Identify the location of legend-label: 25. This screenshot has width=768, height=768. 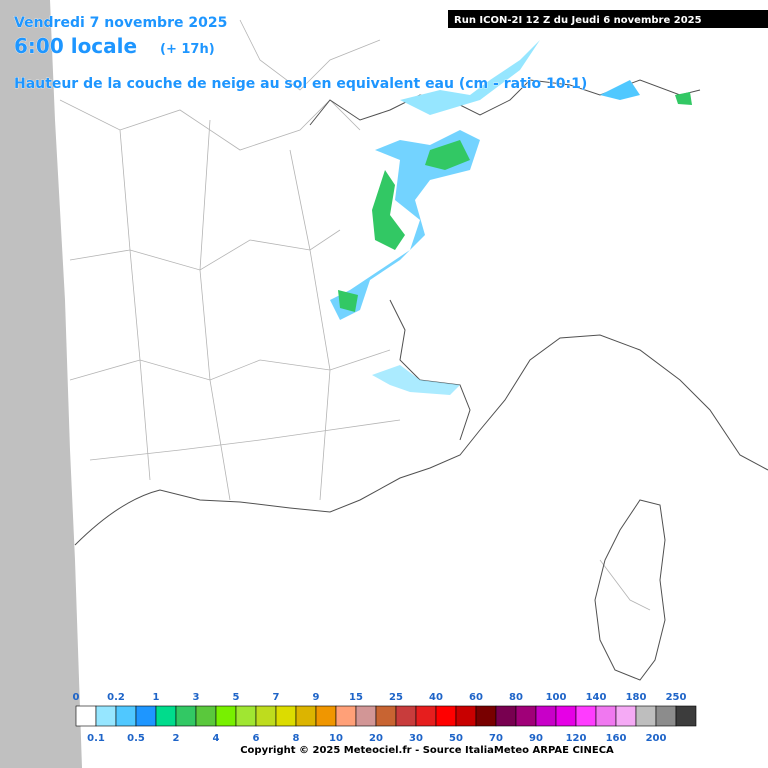
(396, 697).